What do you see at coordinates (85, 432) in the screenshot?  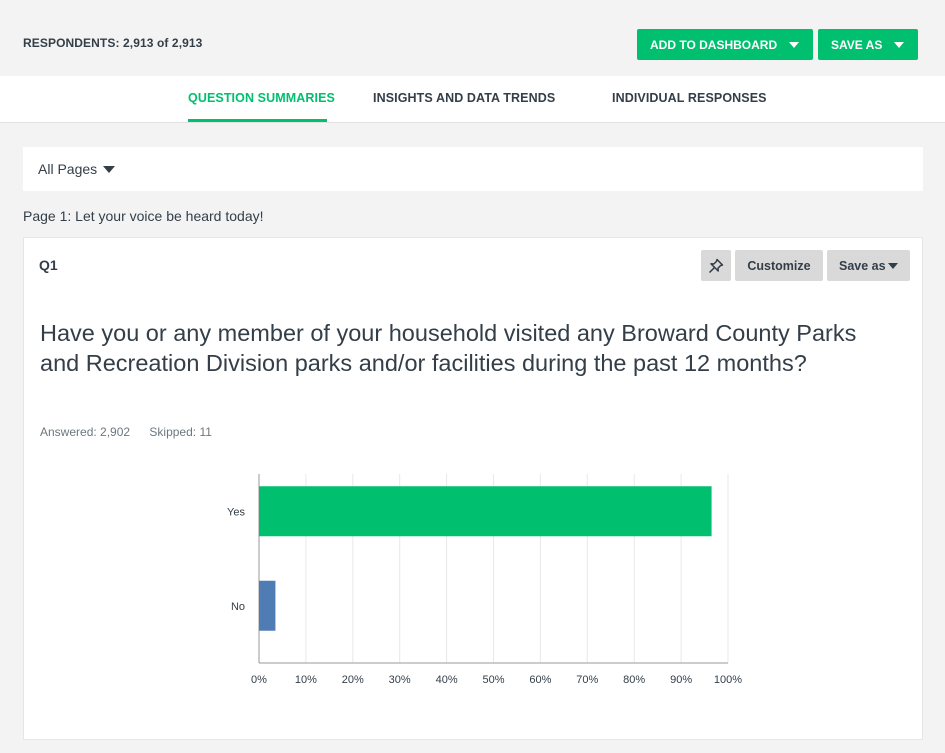 I see `answered-count: Answered: 2,902` at bounding box center [85, 432].